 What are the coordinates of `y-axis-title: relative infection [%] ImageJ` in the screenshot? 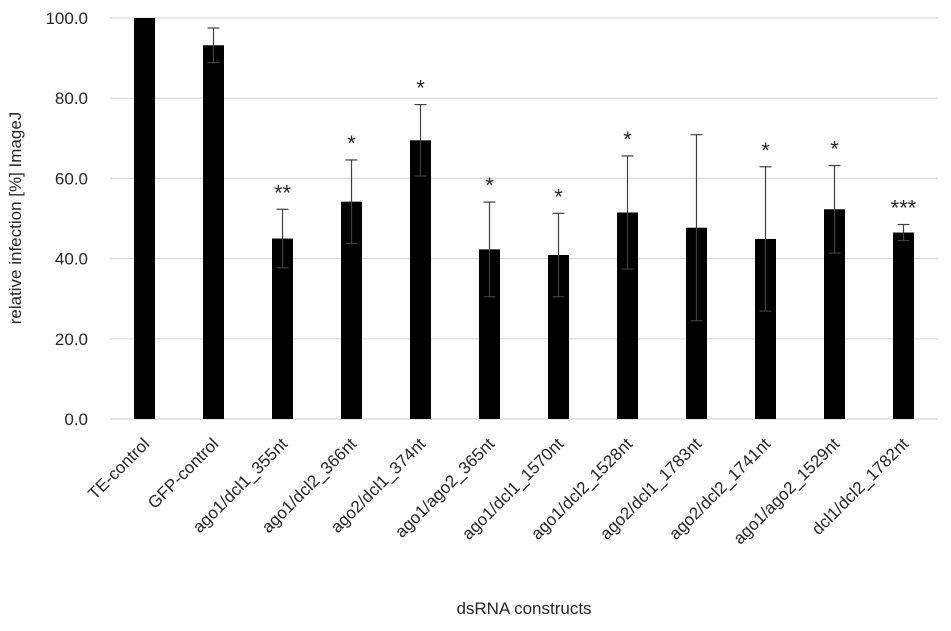 It's located at (15, 218).